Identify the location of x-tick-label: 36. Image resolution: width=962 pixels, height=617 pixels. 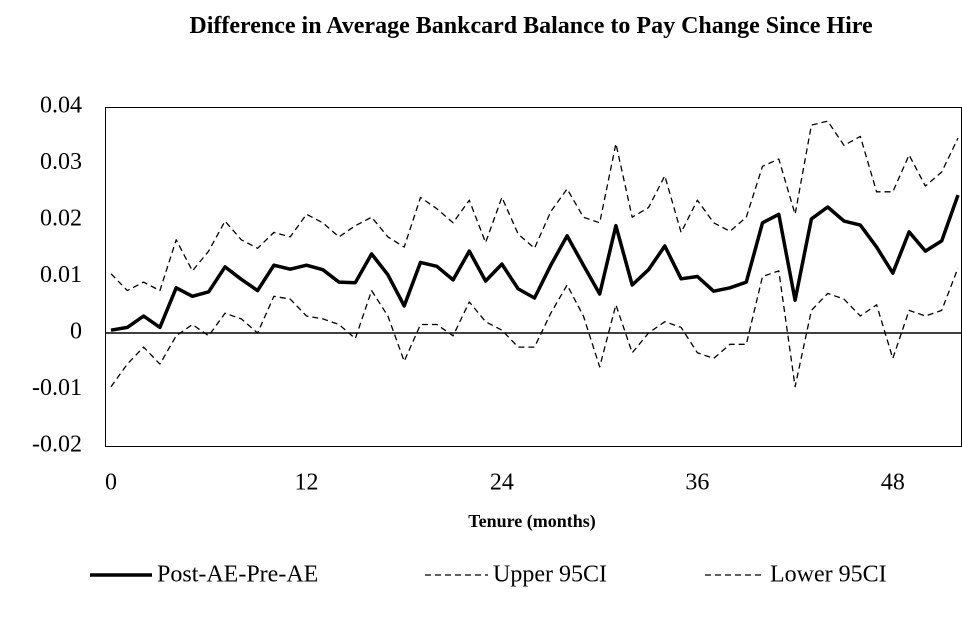
(697, 483).